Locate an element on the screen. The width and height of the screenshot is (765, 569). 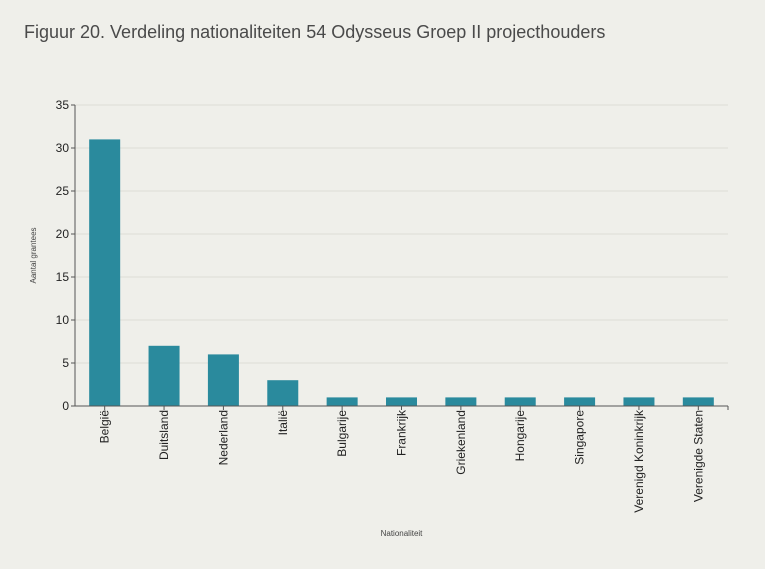
x-tick-label: Hongarije is located at coordinates (520, 436).